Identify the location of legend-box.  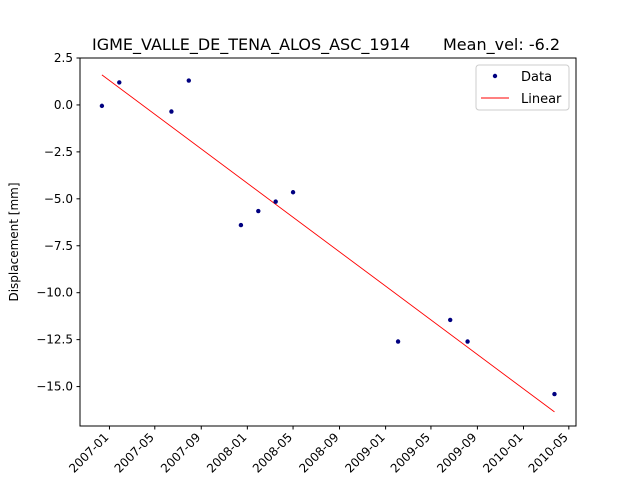
(522, 87).